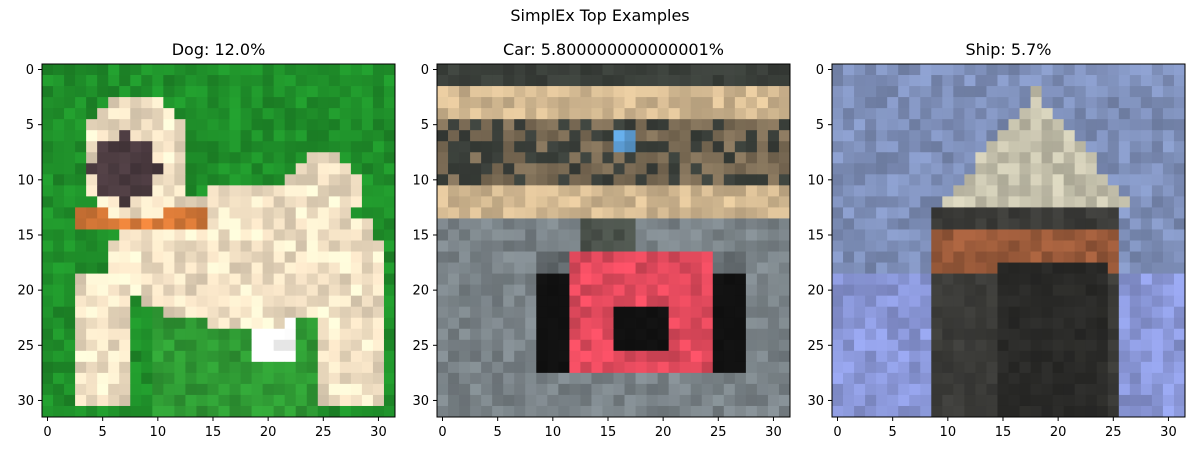 Image resolution: width=1200 pixels, height=450 pixels. Describe the element at coordinates (218, 49) in the screenshot. I see `subplot-title: Dog: 12.0%` at that location.